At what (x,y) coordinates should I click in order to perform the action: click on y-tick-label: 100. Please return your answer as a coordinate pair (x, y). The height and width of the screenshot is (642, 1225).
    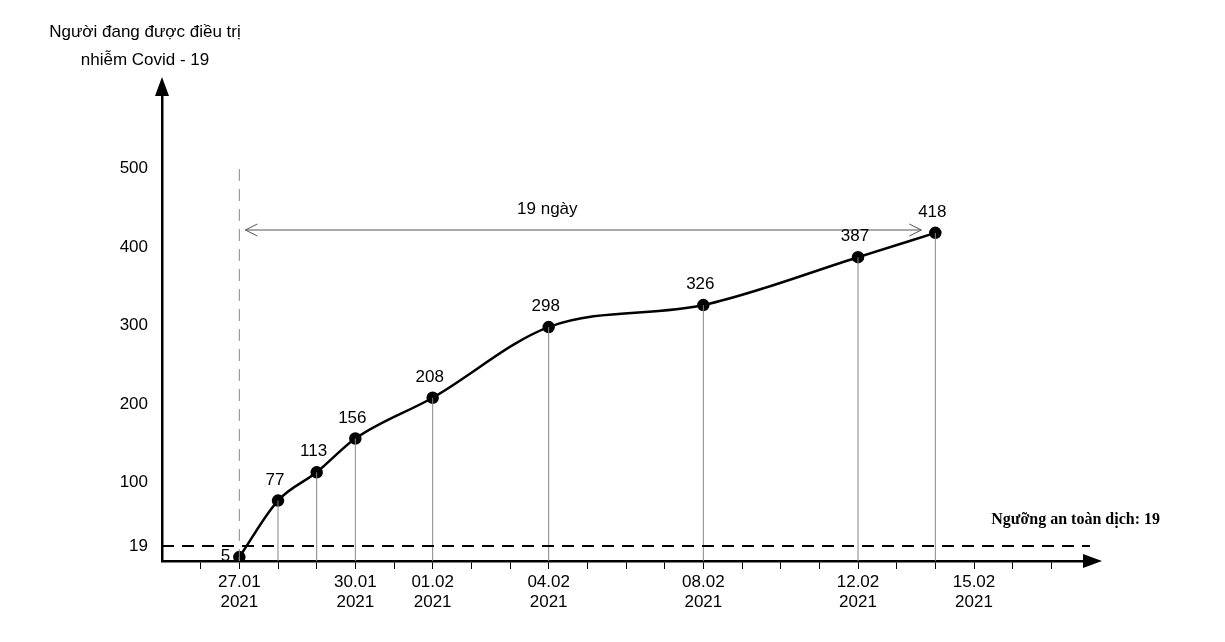
    Looking at the image, I should click on (133, 482).